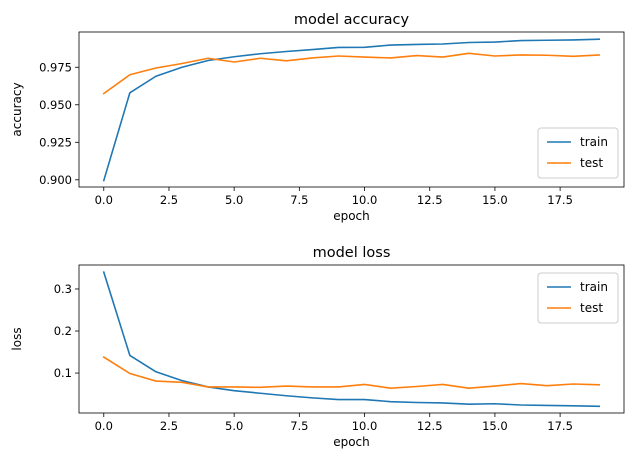  I want to click on y-tick-label: 0.900, so click(55, 180).